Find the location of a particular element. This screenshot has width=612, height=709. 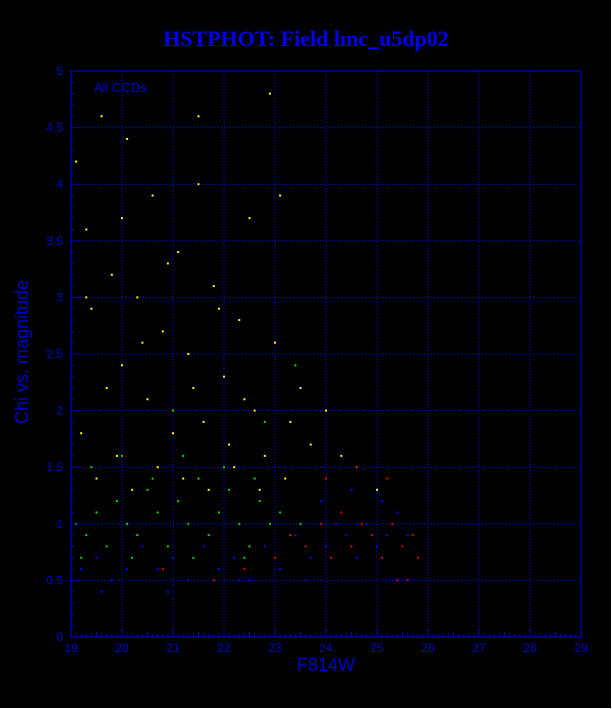

x-axis-label: F814W is located at coordinates (326, 665).